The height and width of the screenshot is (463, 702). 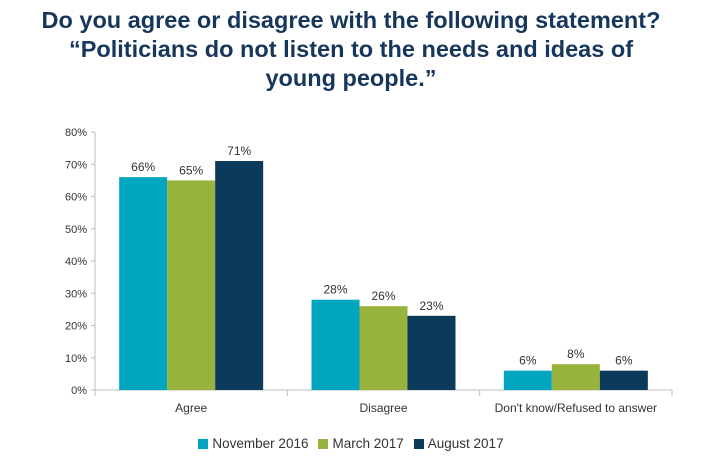 I want to click on data-label: 28%, so click(x=335, y=290).